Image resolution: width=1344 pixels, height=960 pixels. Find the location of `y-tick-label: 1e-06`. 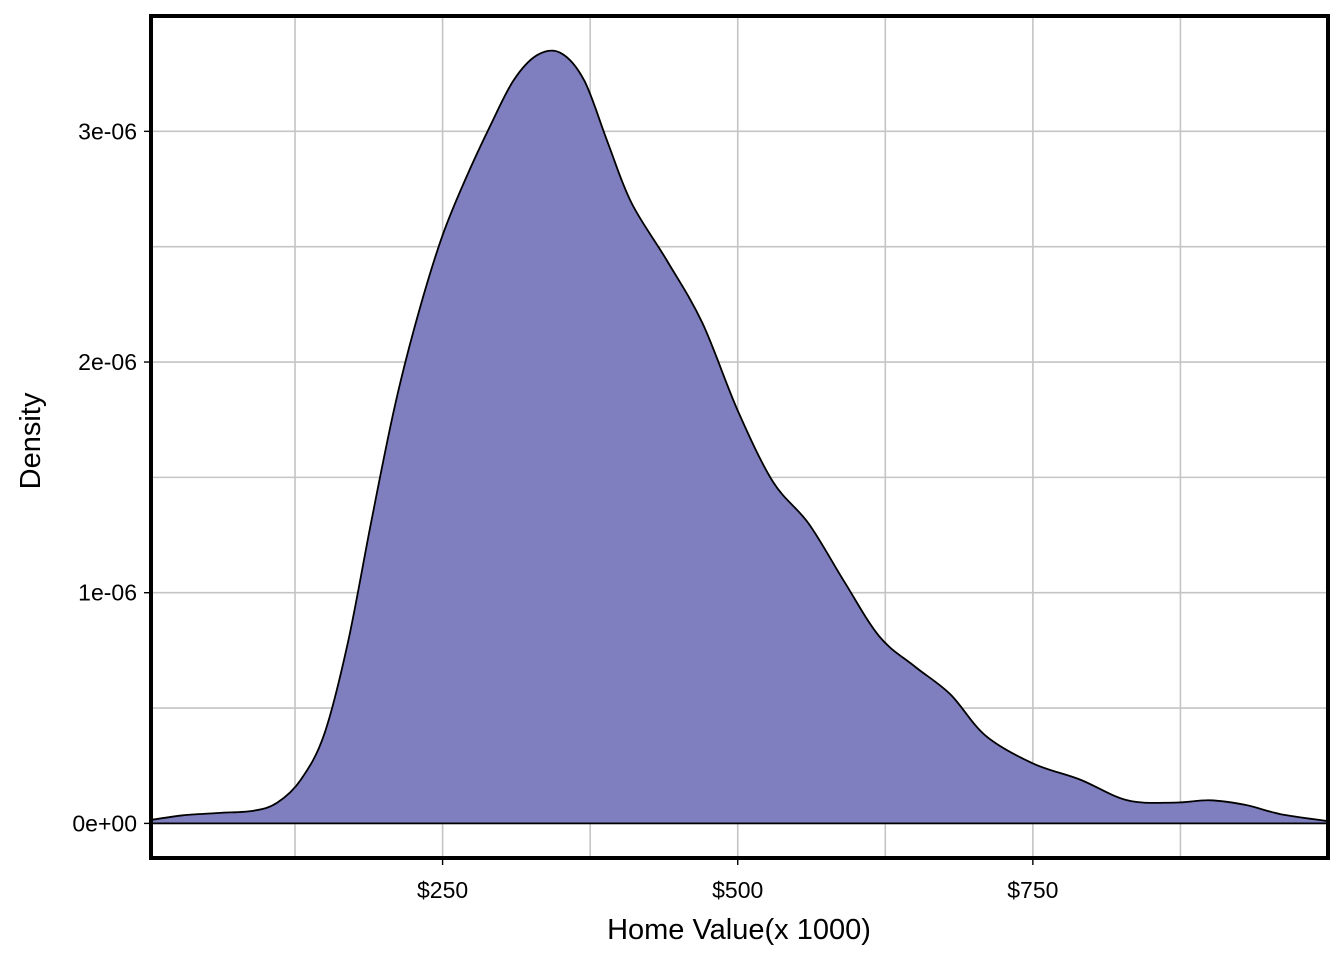

y-tick-label: 1e-06 is located at coordinates (107, 593).